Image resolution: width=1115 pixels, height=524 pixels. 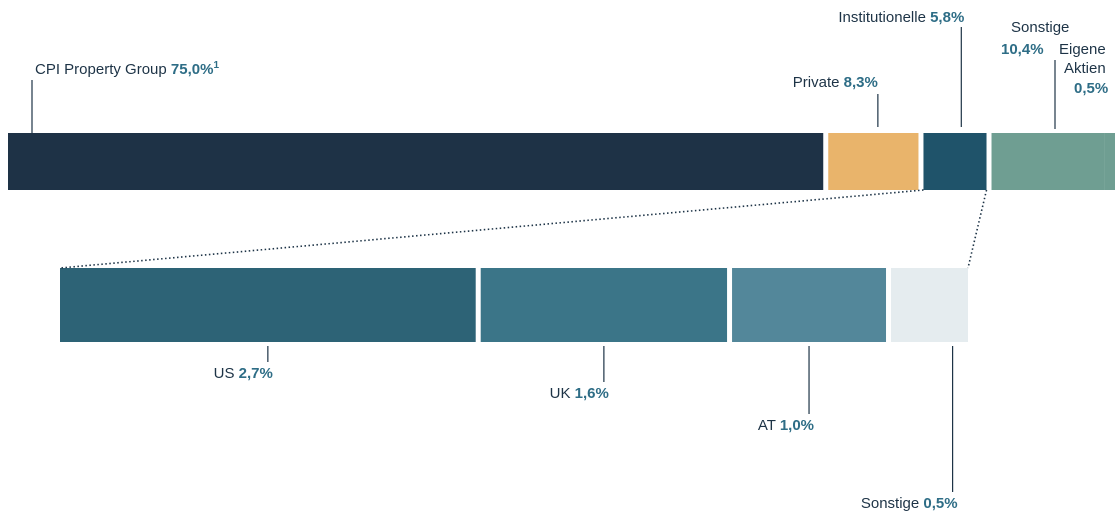 What do you see at coordinates (127, 69) in the screenshot?
I see `label-cpi-property-group: CPI Property Group 75,0%1` at bounding box center [127, 69].